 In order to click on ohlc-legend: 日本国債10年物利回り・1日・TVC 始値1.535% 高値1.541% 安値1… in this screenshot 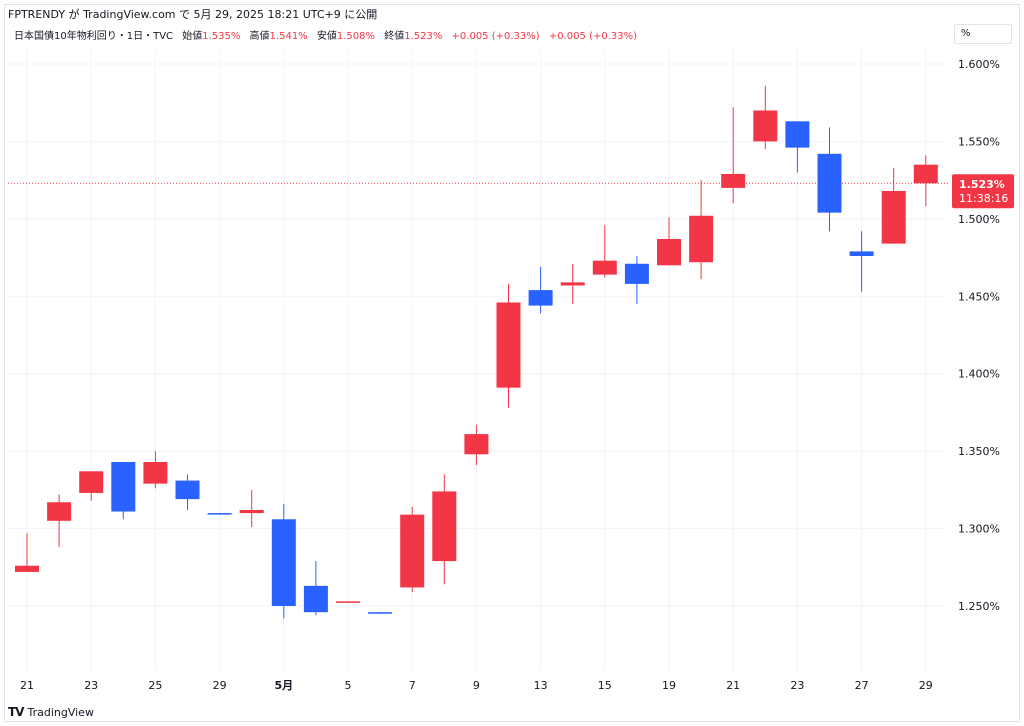, I will do `click(325, 34)`.